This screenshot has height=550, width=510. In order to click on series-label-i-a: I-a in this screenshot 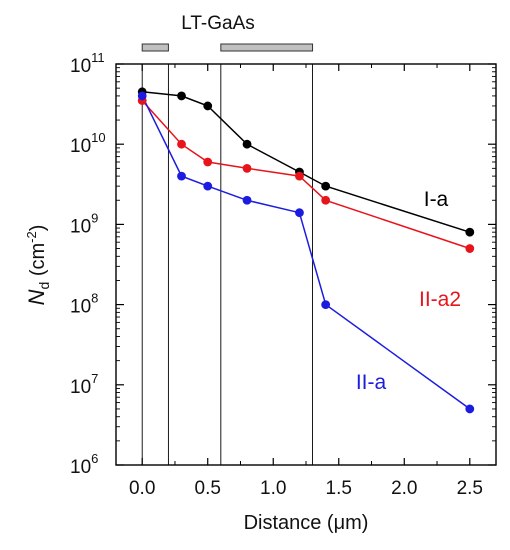, I will do `click(436, 199)`.